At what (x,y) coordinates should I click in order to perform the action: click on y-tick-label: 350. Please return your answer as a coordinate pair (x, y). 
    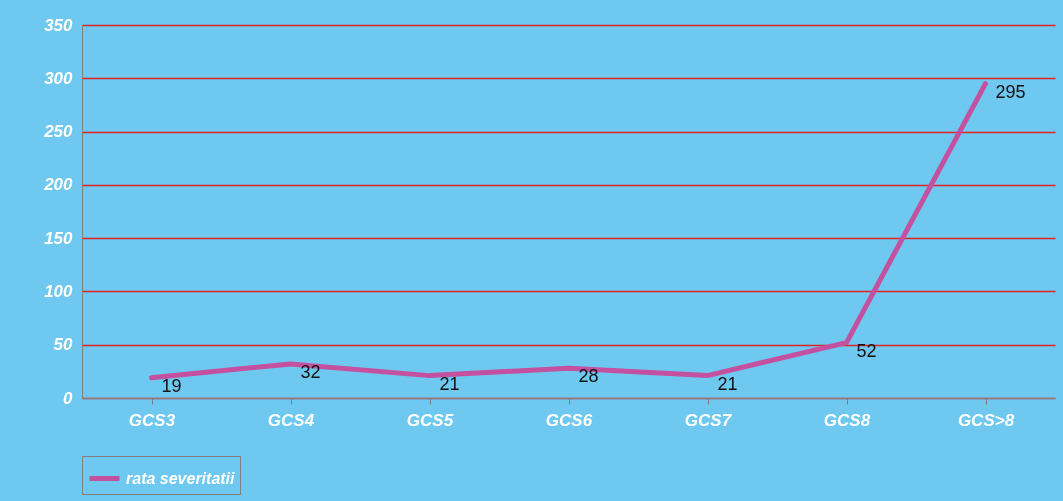
    Looking at the image, I should click on (59, 25).